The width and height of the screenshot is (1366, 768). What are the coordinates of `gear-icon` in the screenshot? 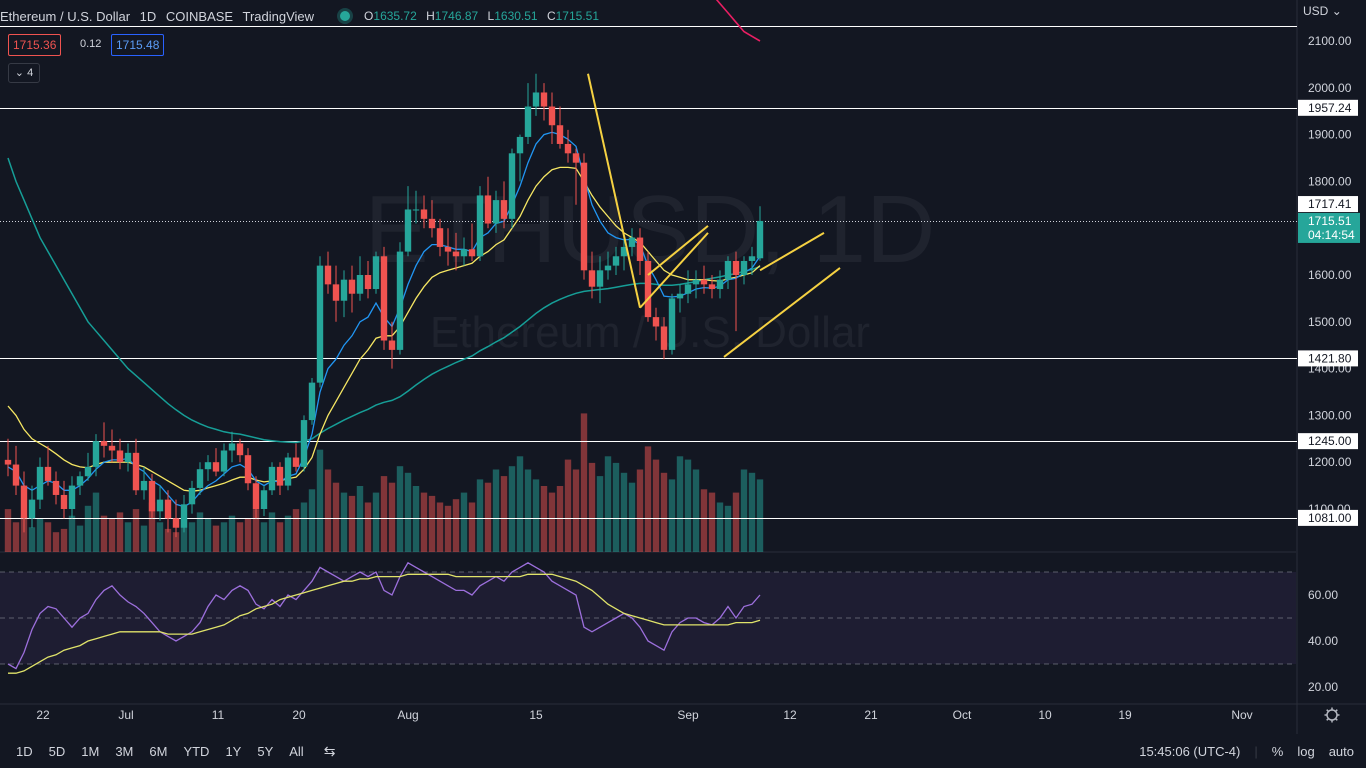 It's located at (1332, 715).